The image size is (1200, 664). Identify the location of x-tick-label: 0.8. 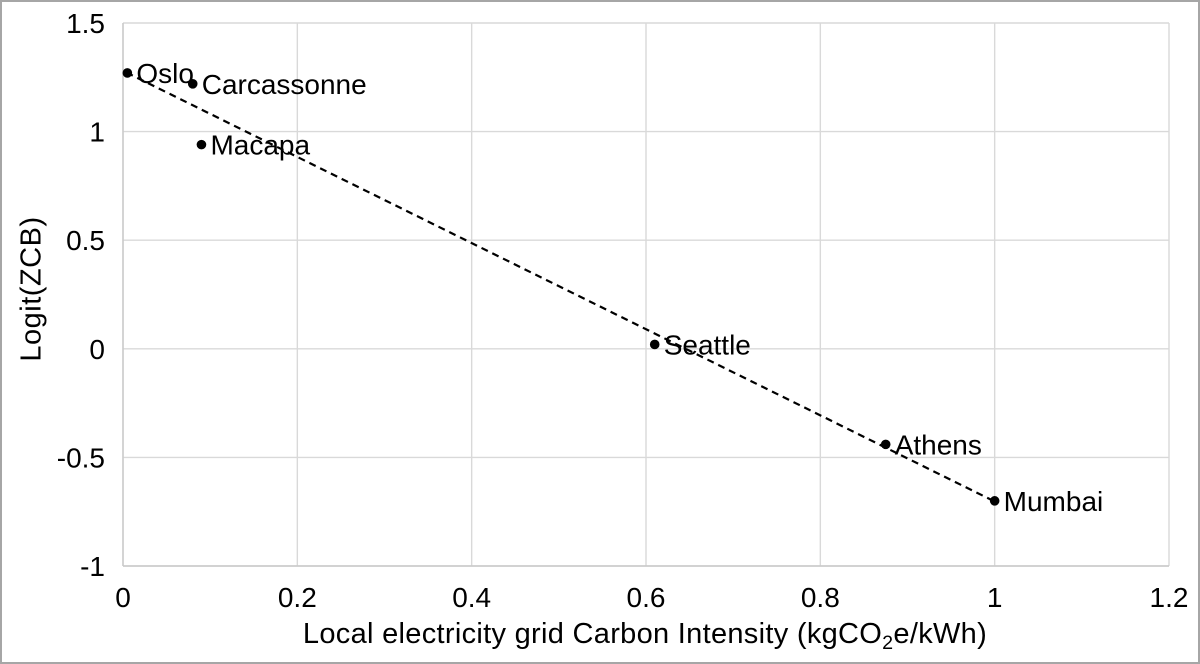
(820, 597).